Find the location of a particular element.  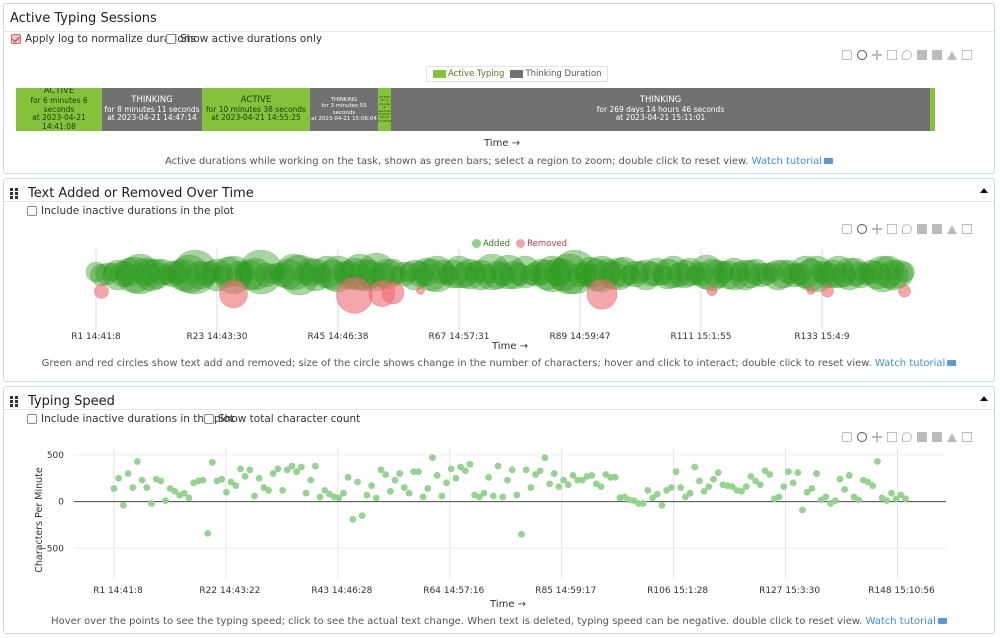

drag-handle-icon is located at coordinates (14, 193).